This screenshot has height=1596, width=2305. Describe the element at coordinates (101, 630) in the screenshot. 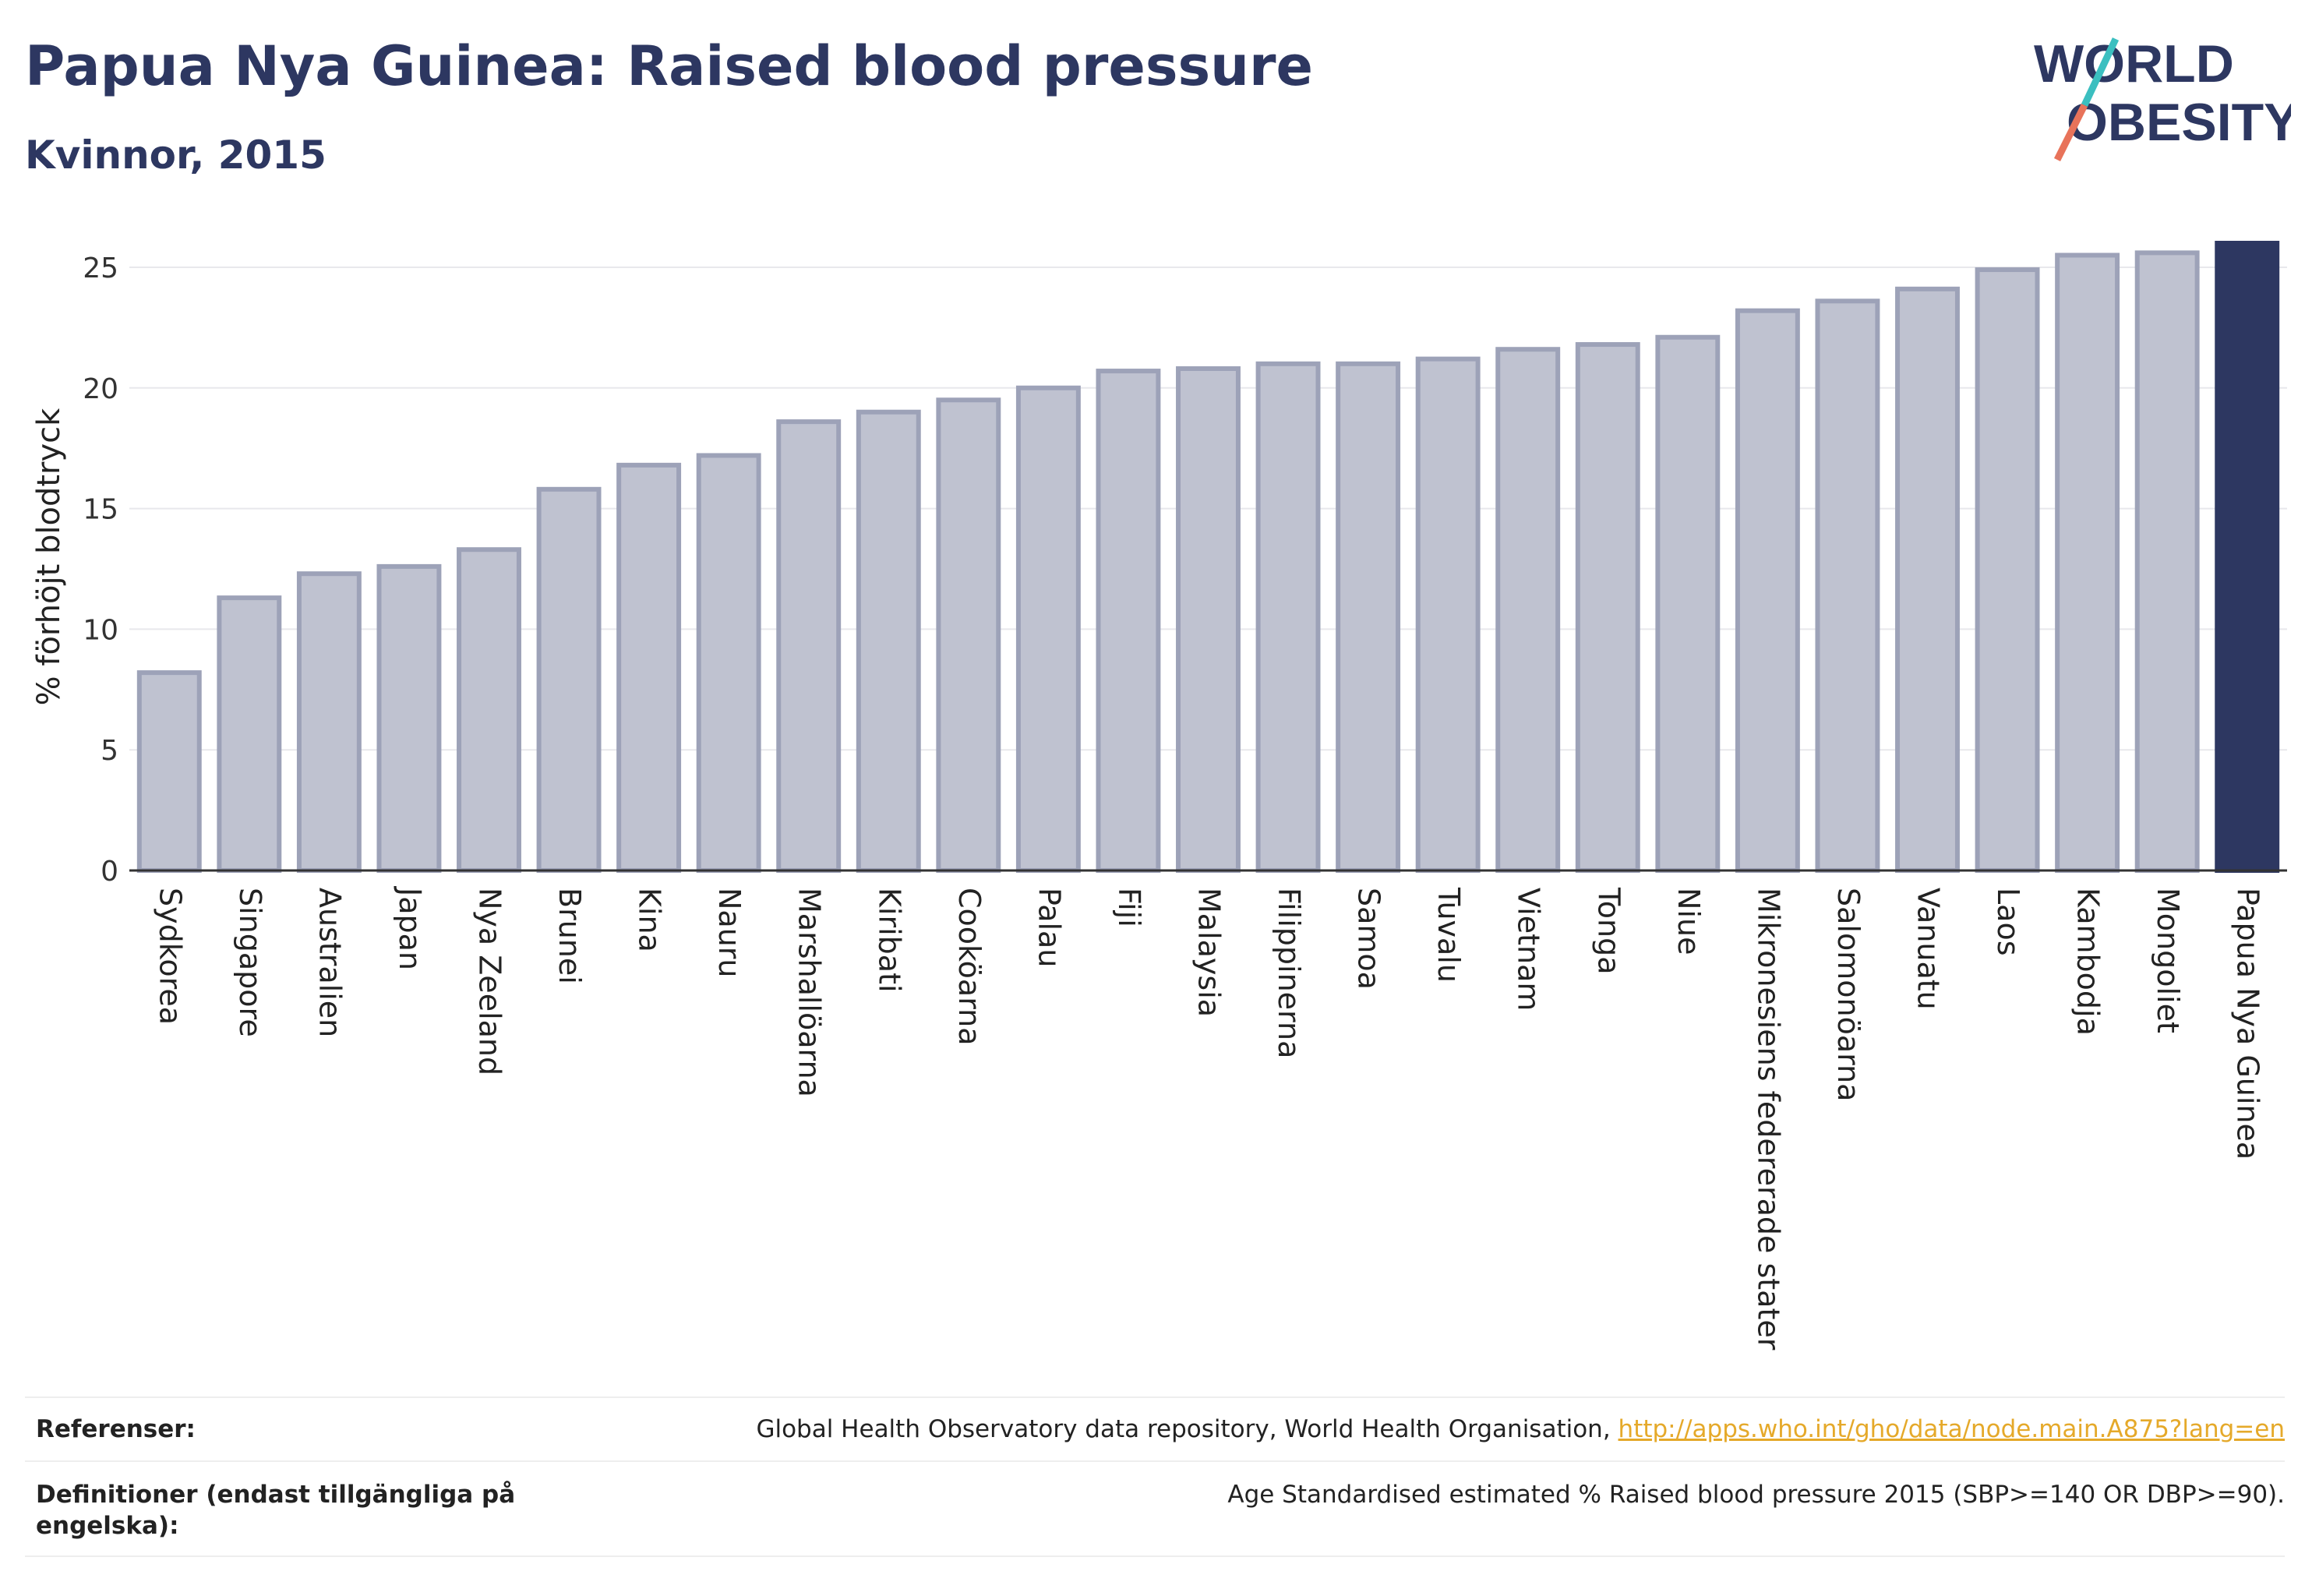

I see `y-tick-label: 10` at that location.